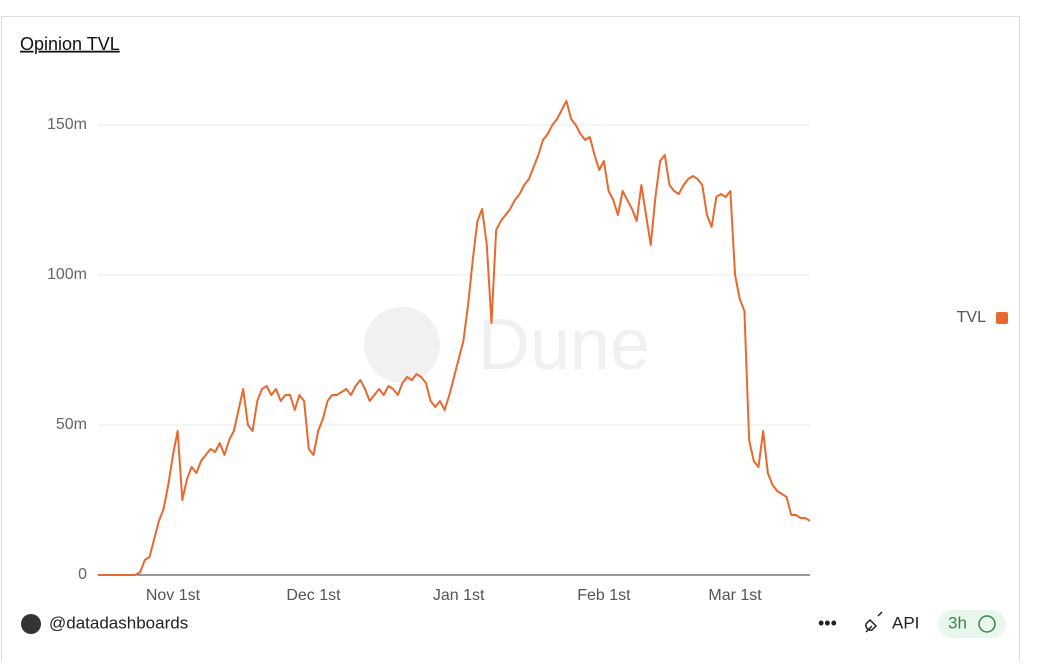  What do you see at coordinates (67, 274) in the screenshot?
I see `y-tick-label: 100m` at bounding box center [67, 274].